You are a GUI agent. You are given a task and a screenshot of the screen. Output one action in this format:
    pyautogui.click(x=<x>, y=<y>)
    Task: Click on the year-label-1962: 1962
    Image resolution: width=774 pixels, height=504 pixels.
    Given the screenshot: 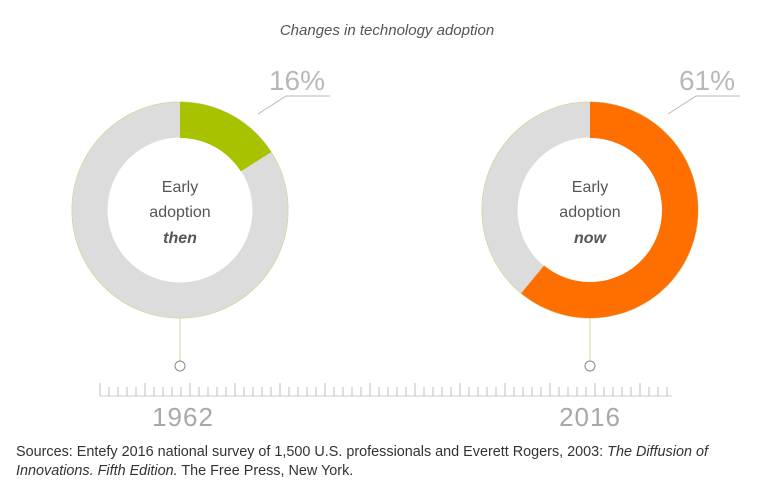 What is the action you would take?
    pyautogui.click(x=183, y=417)
    